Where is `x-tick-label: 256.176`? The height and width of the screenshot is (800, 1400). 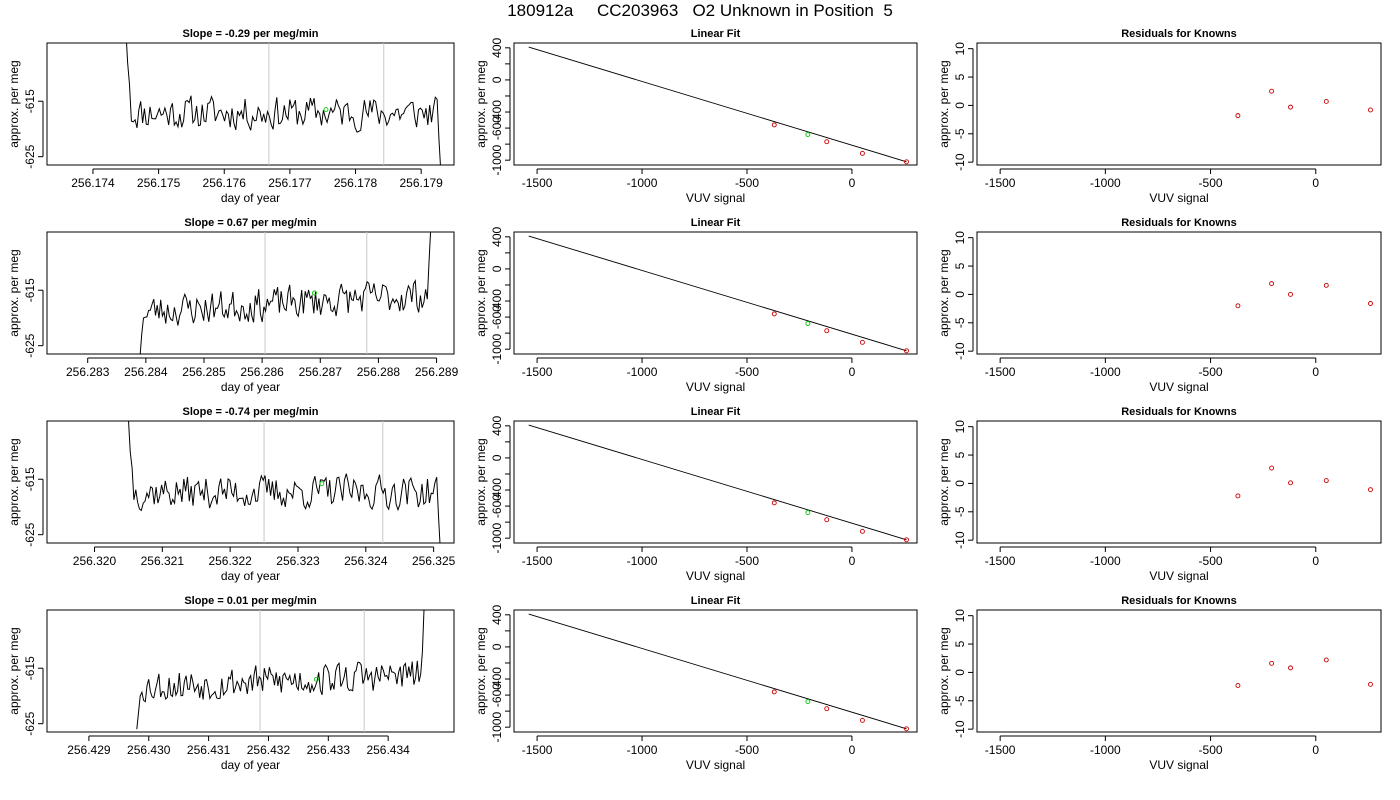 x-tick-label: 256.176 is located at coordinates (225, 183).